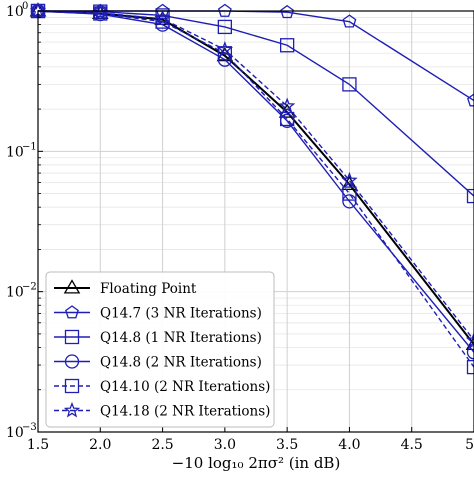  What do you see at coordinates (349, 445) in the screenshot?
I see `x-tick-label: 4.0` at bounding box center [349, 445].